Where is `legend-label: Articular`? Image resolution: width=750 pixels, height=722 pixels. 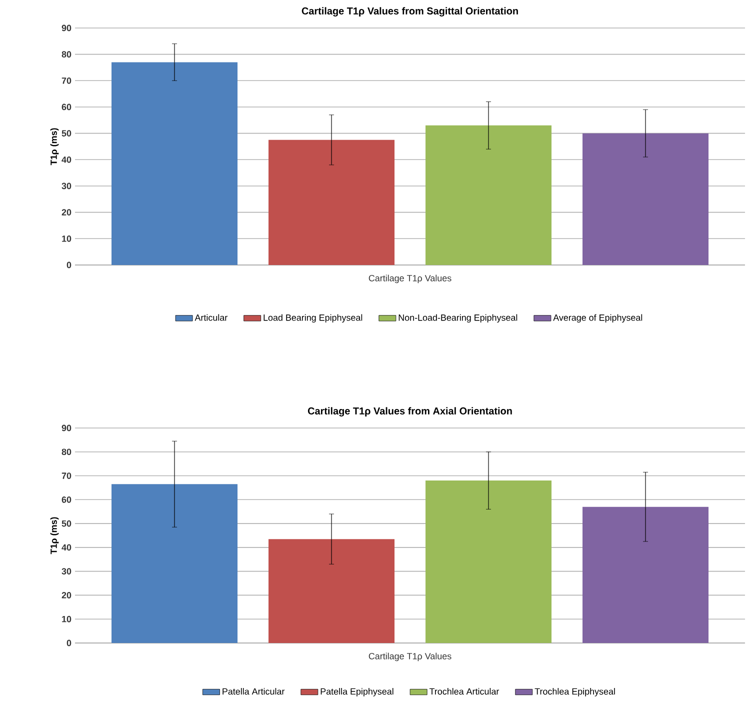
legend-label: Articular is located at coordinates (211, 317).